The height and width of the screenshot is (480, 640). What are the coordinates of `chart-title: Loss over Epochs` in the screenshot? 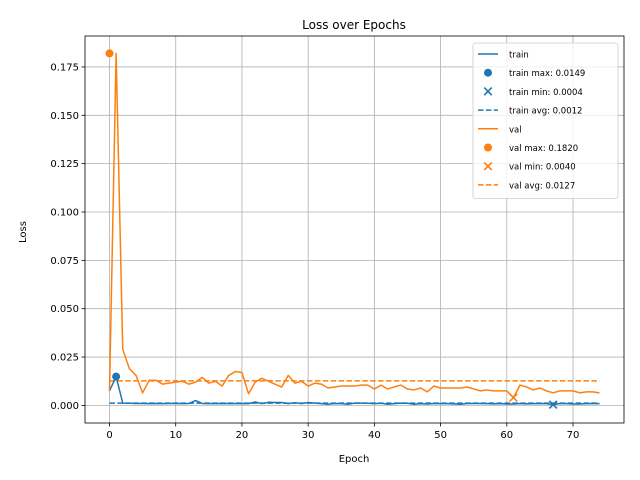 It's located at (354, 25).